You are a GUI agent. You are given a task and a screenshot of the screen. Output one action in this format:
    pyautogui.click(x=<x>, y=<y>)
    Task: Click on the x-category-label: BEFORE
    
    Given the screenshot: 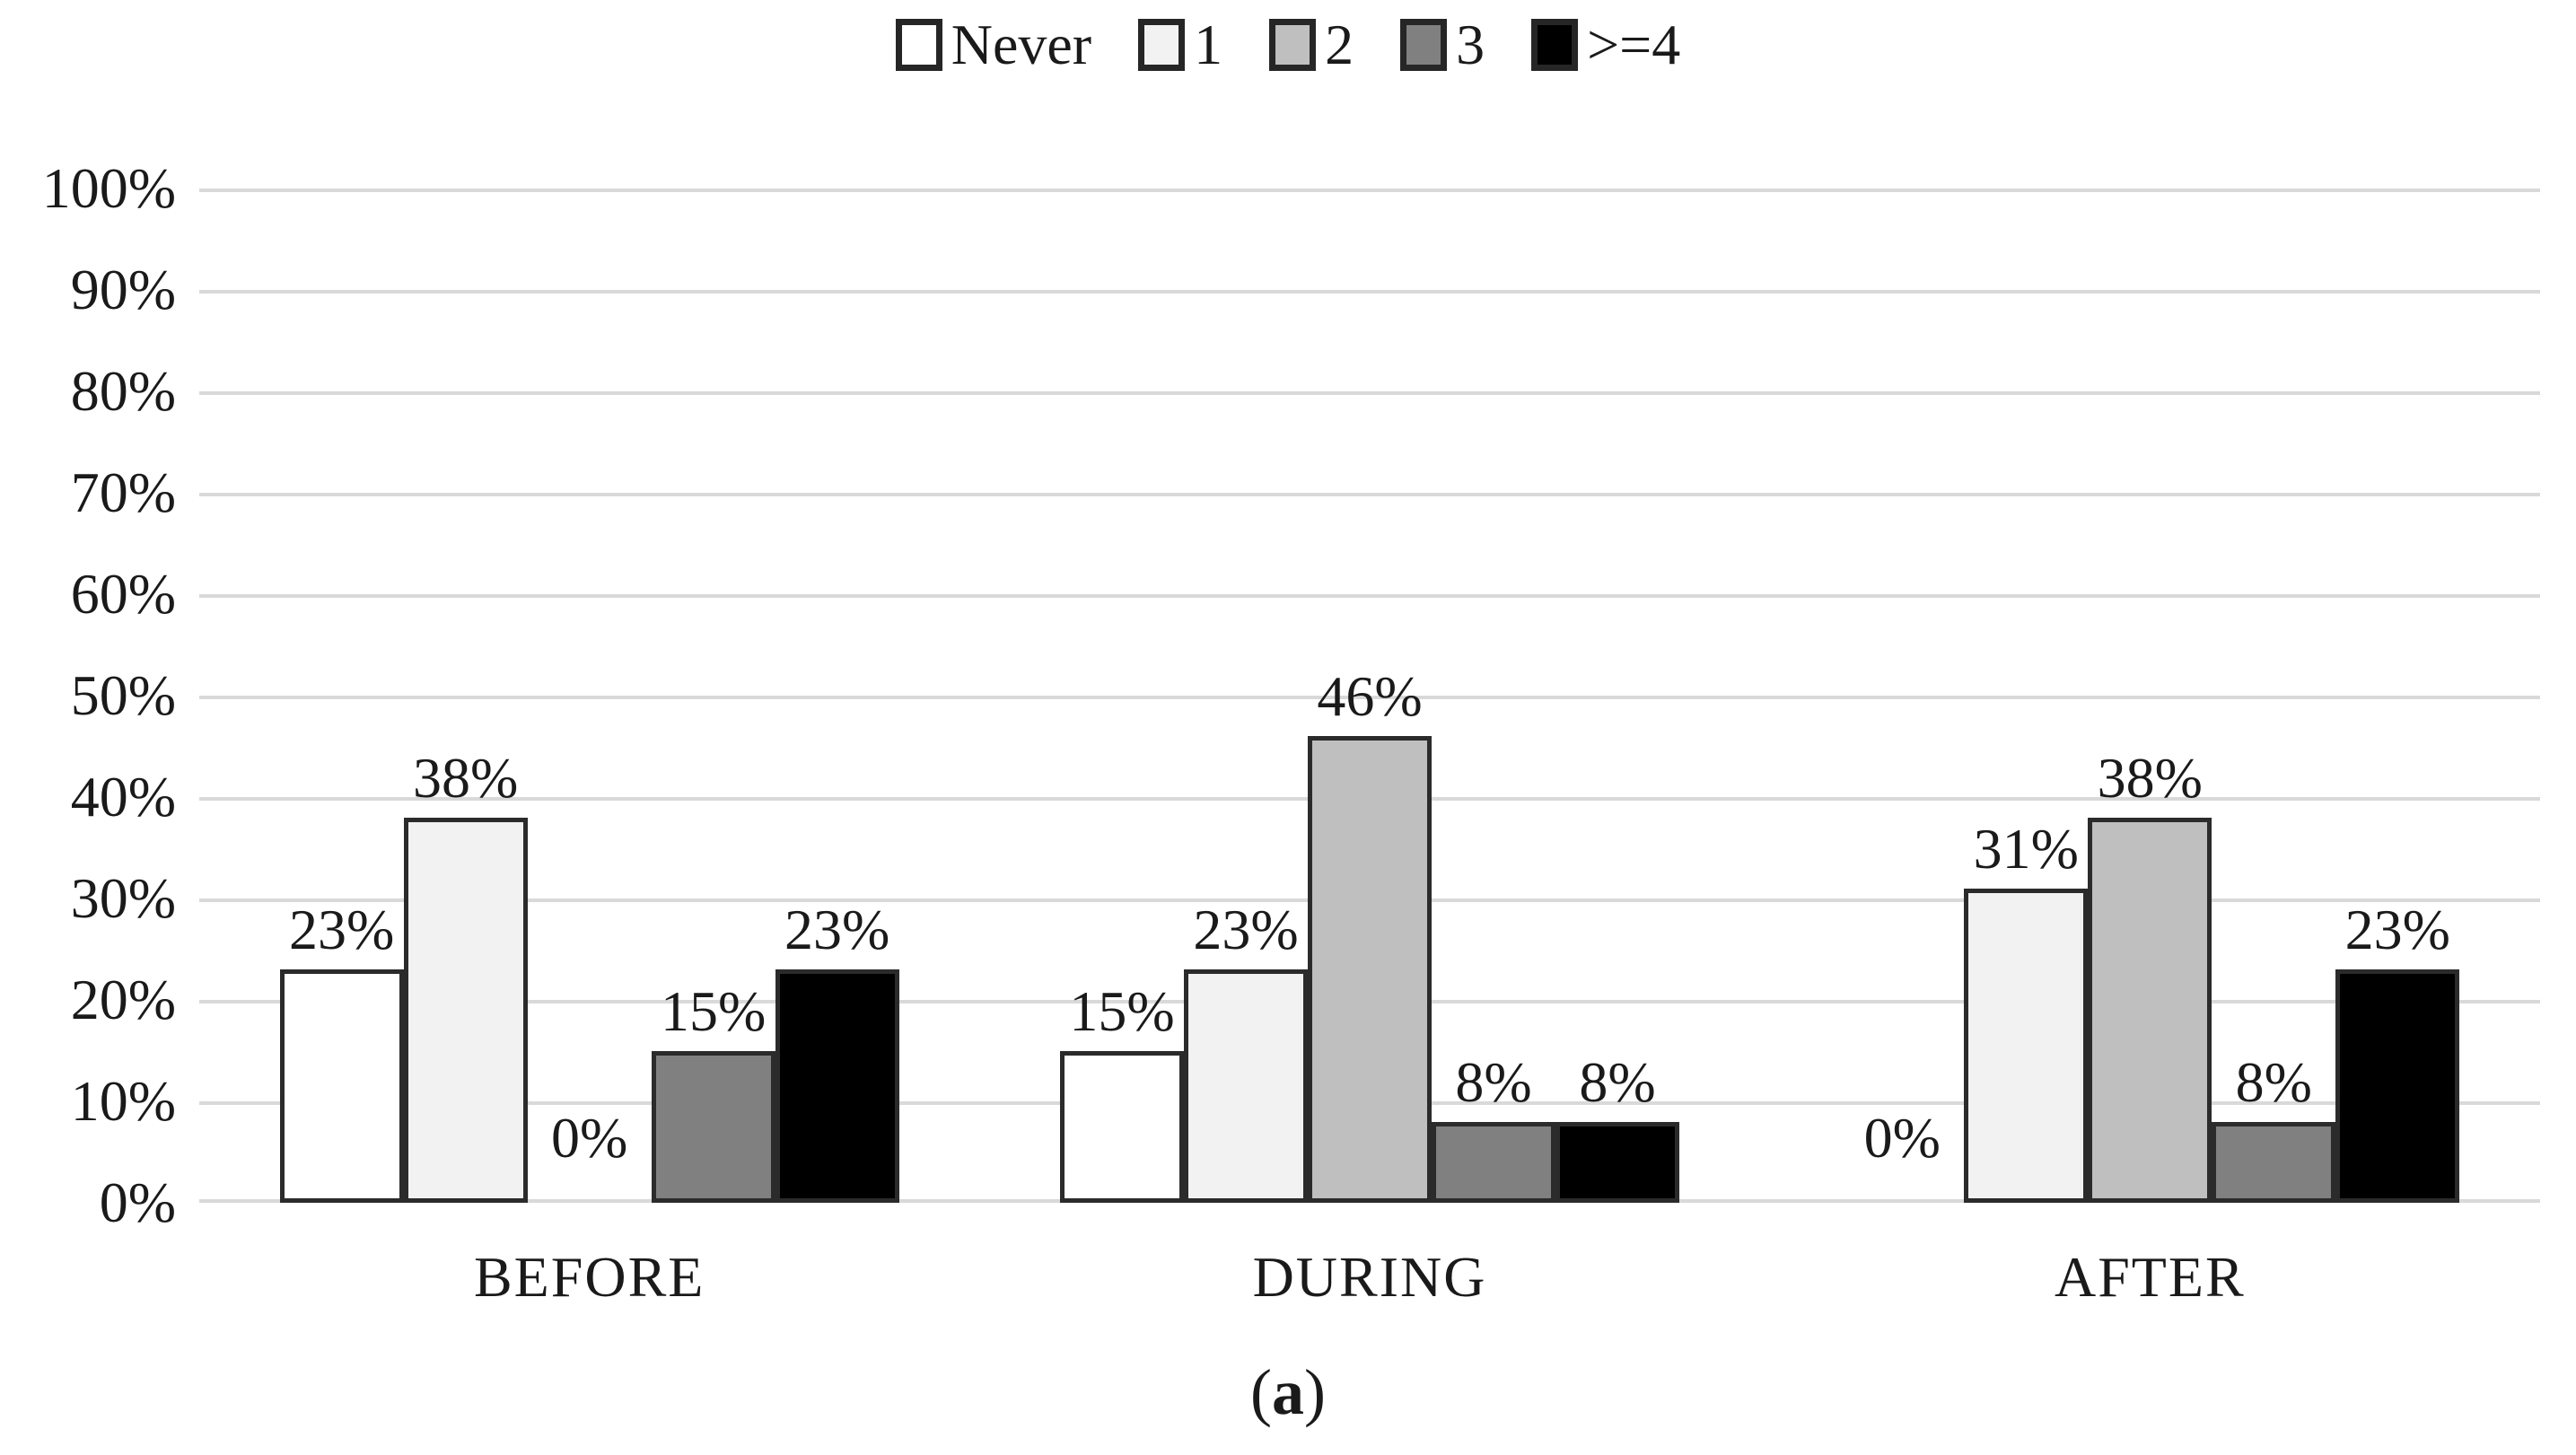 What is the action you would take?
    pyautogui.click(x=589, y=1277)
    